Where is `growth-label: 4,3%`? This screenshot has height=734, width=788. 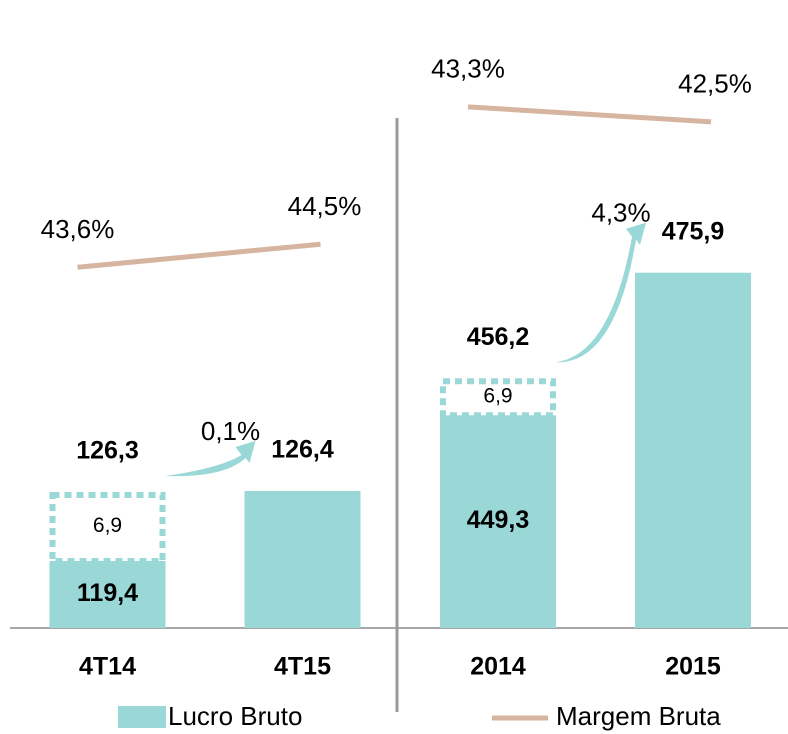
growth-label: 4,3% is located at coordinates (620, 213).